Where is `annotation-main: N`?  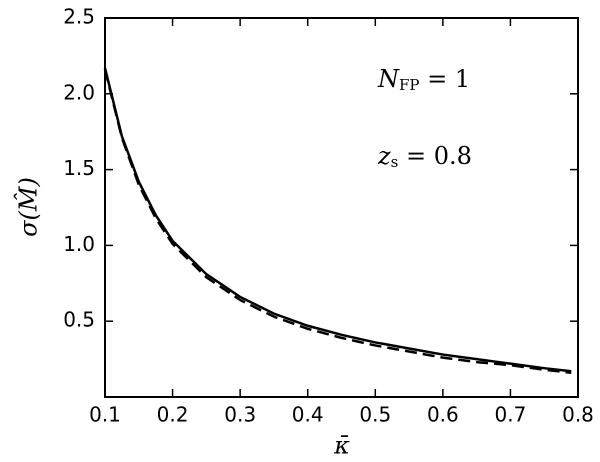 annotation-main: N is located at coordinates (388, 79).